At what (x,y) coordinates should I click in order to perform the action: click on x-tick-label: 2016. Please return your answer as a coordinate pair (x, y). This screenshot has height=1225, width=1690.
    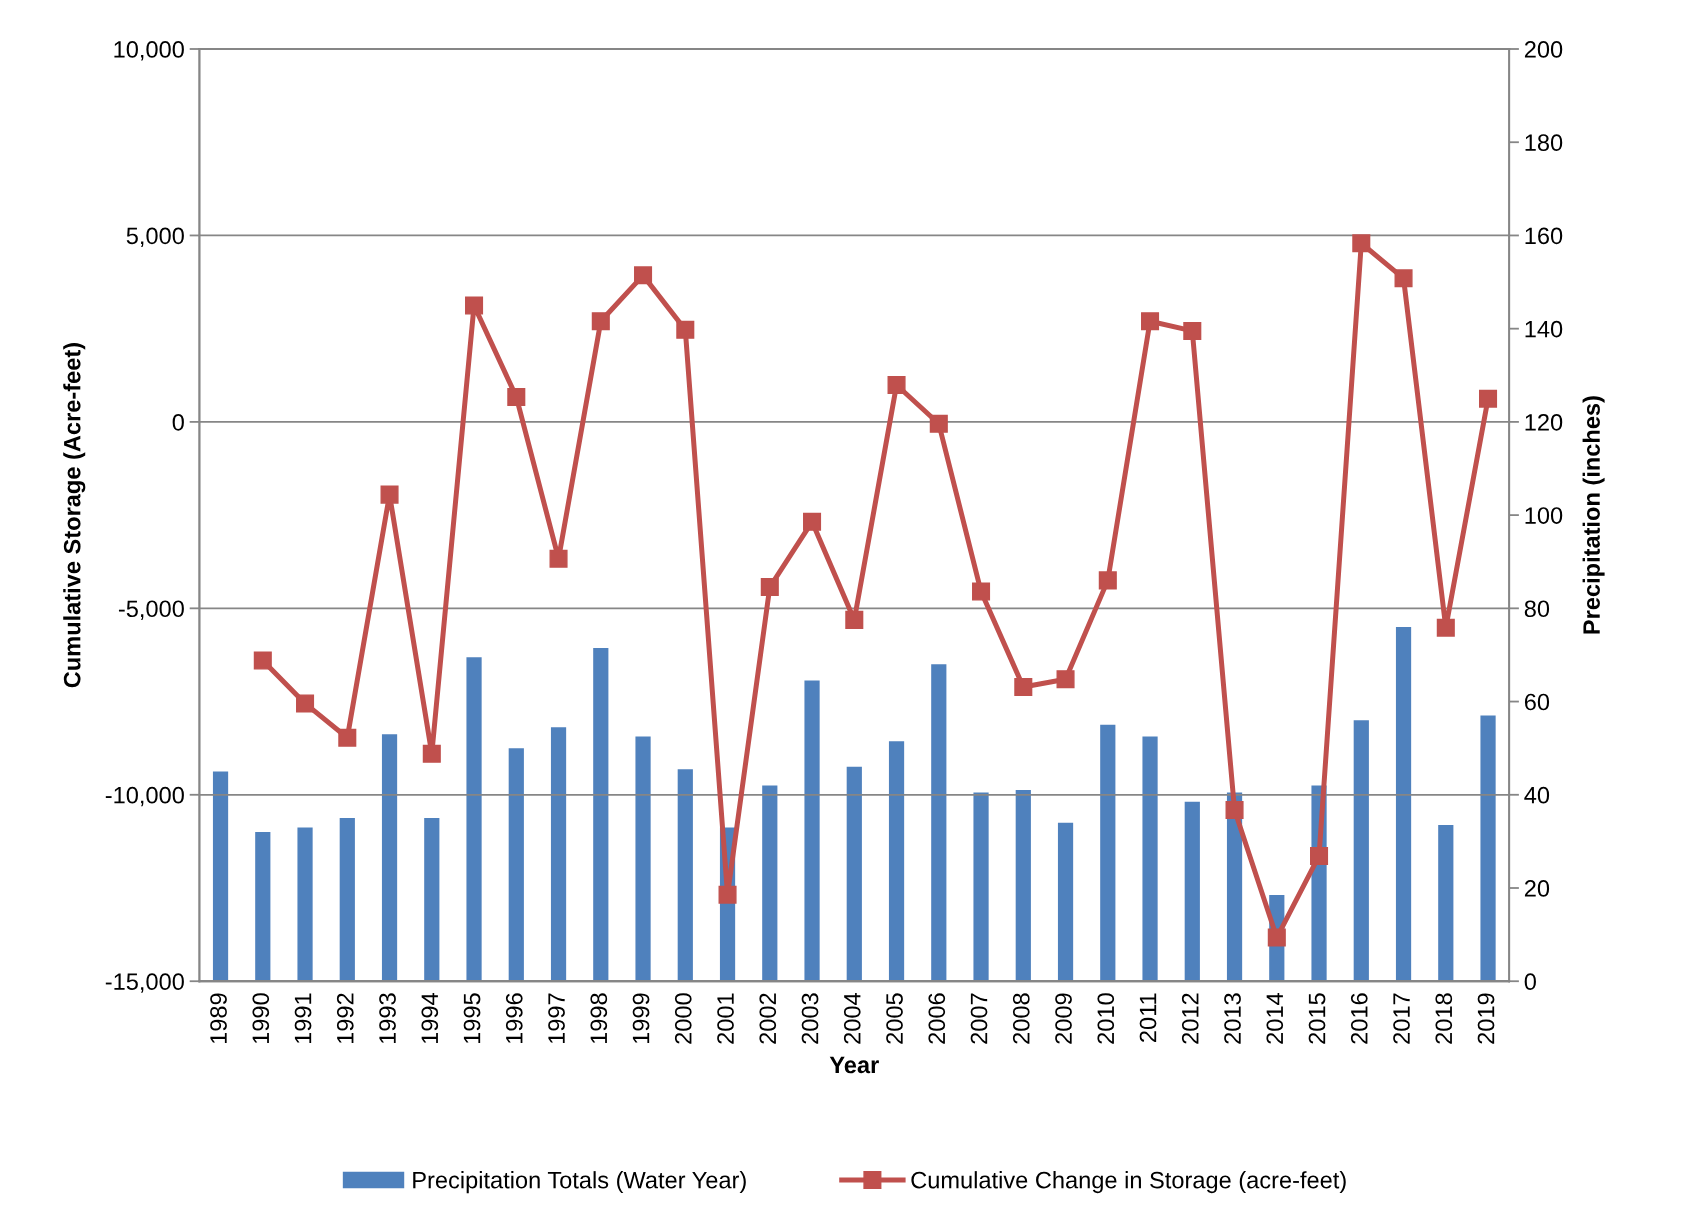
    Looking at the image, I should click on (1359, 1018).